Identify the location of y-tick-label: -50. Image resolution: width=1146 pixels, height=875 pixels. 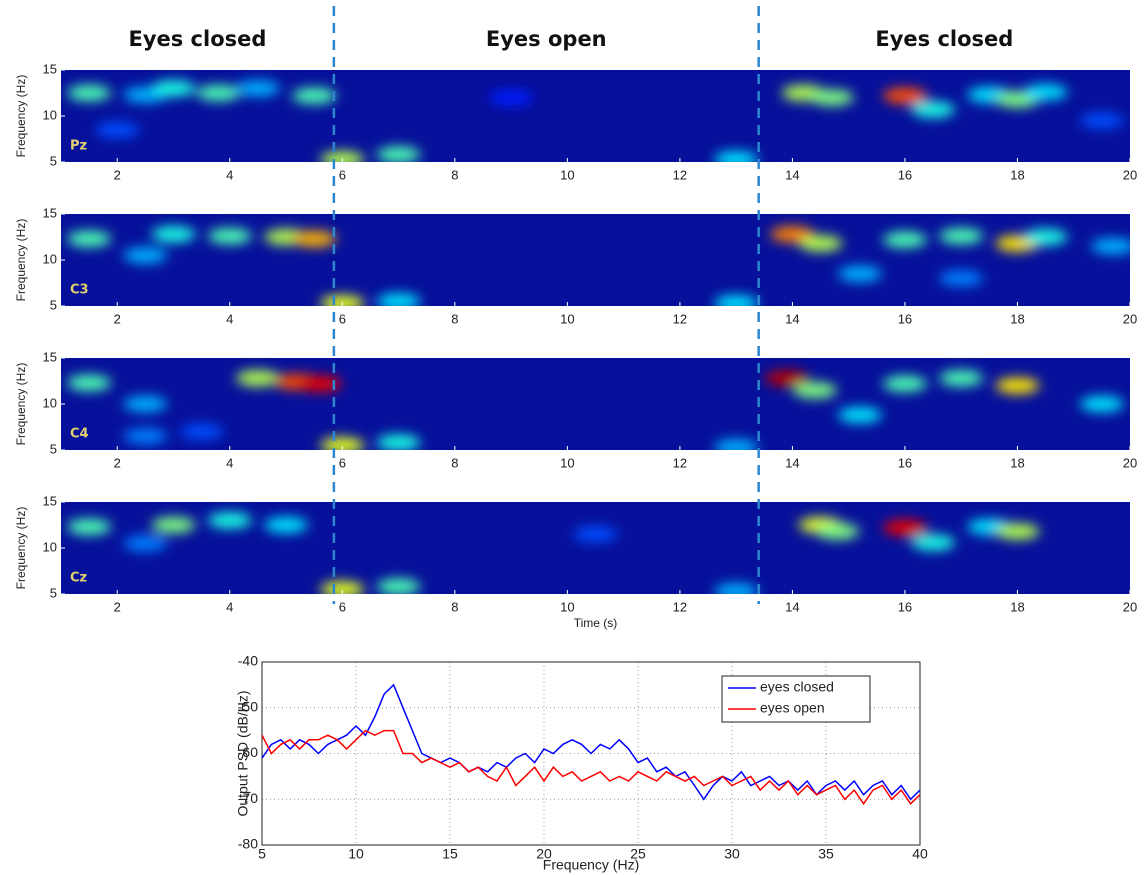
(248, 706).